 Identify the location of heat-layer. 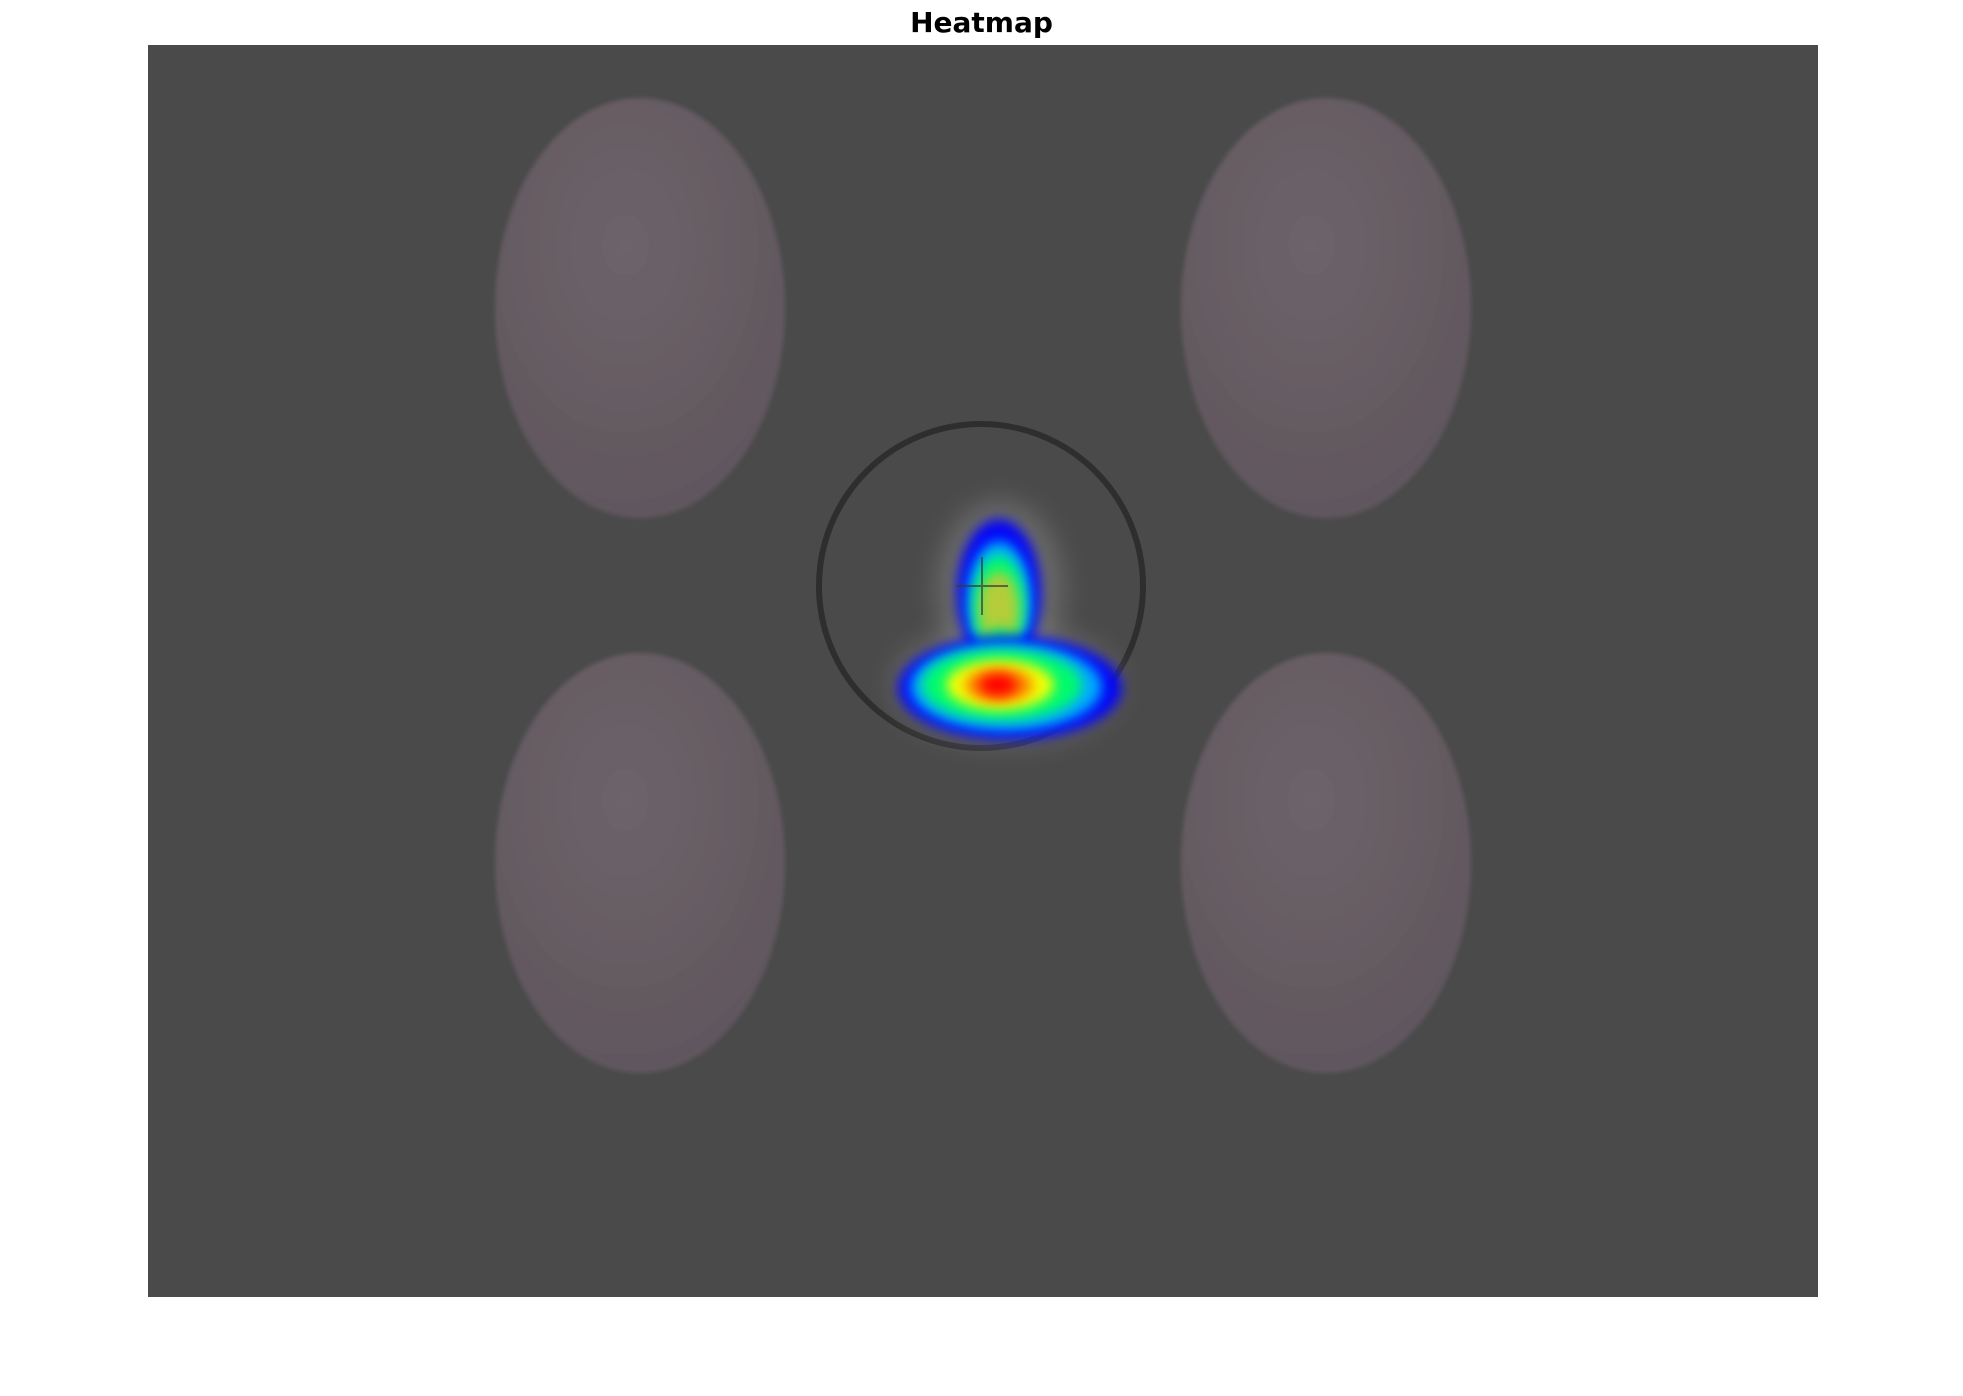
(1008, 622).